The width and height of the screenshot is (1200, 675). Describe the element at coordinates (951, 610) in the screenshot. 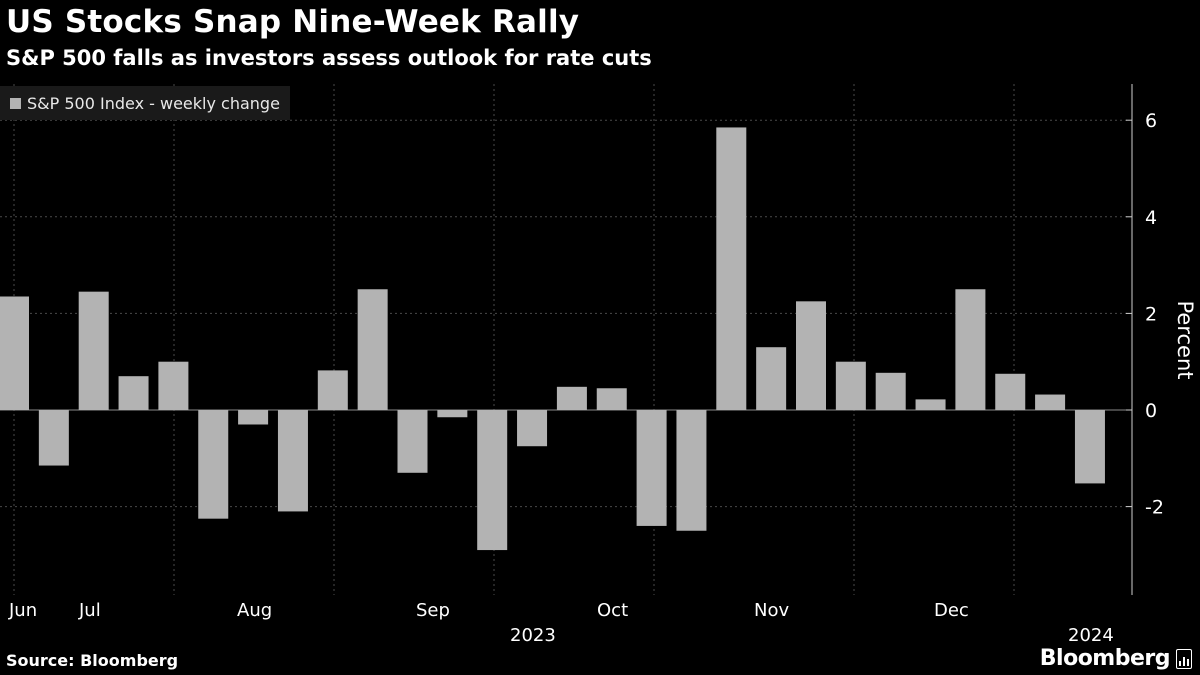

I see `x-tick-label: Dec` at that location.